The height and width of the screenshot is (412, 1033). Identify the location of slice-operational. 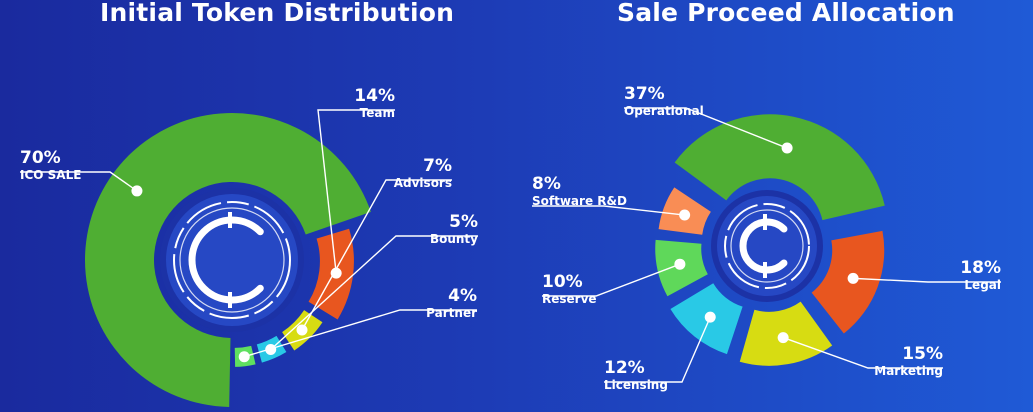
(779, 167).